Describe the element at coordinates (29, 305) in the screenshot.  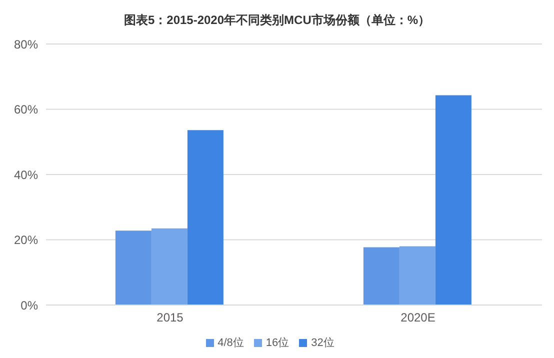
I see `y-tick-label: 0%` at that location.